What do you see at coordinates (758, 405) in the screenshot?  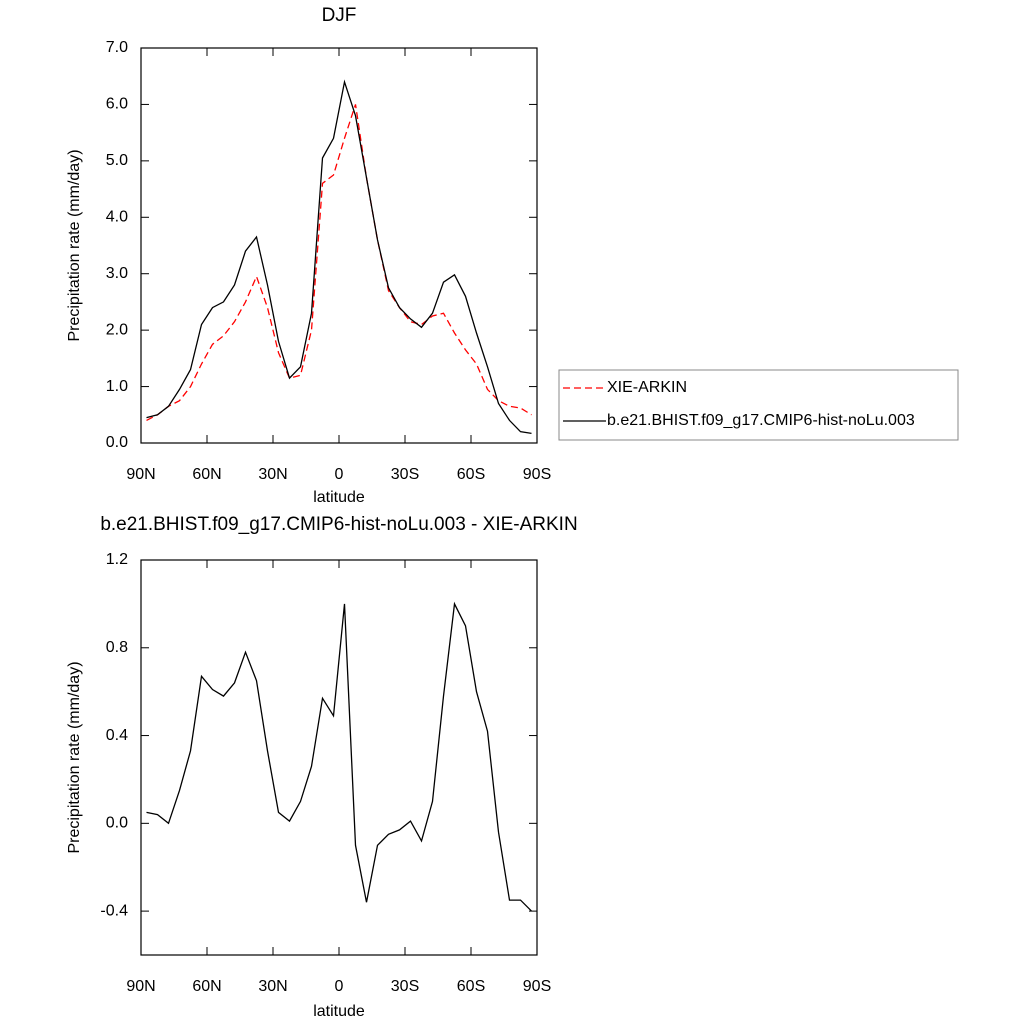 I see `legend-box` at bounding box center [758, 405].